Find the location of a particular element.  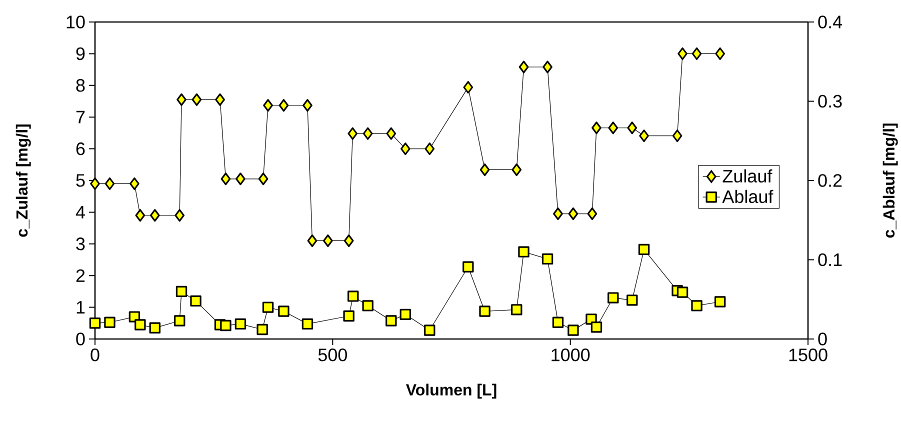

x-tick-label: 500 is located at coordinates (332, 355).